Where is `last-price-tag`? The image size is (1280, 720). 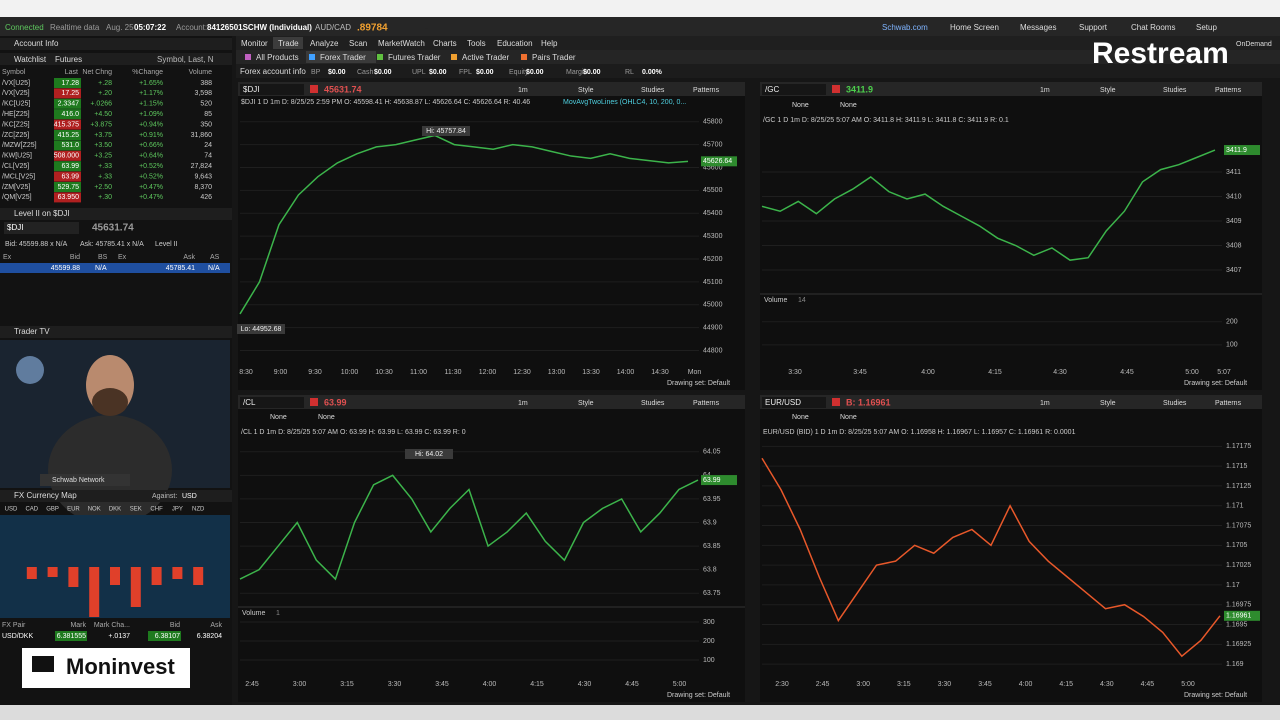 last-price-tag is located at coordinates (719, 161).